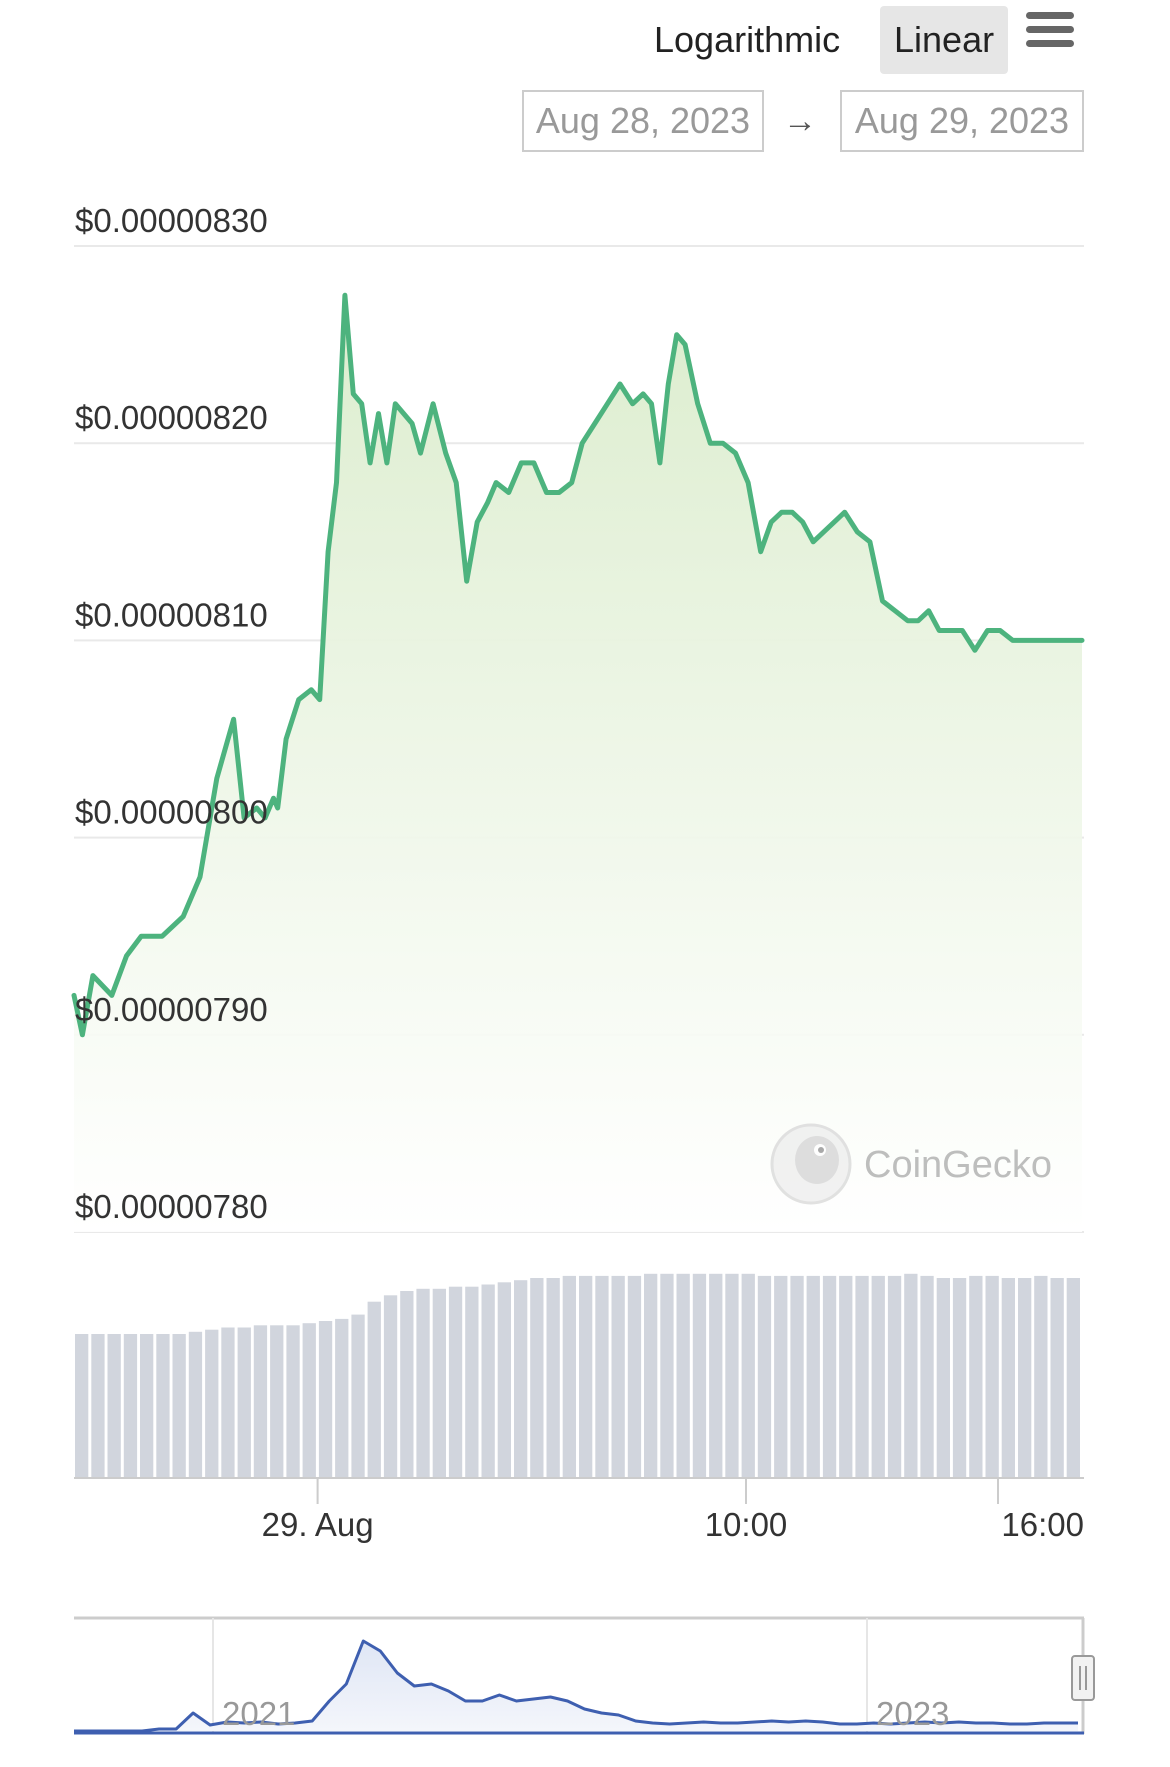 The height and width of the screenshot is (1767, 1170). Describe the element at coordinates (958, 1165) in the screenshot. I see `coingecko-watermark-text: CoinGecko` at that location.